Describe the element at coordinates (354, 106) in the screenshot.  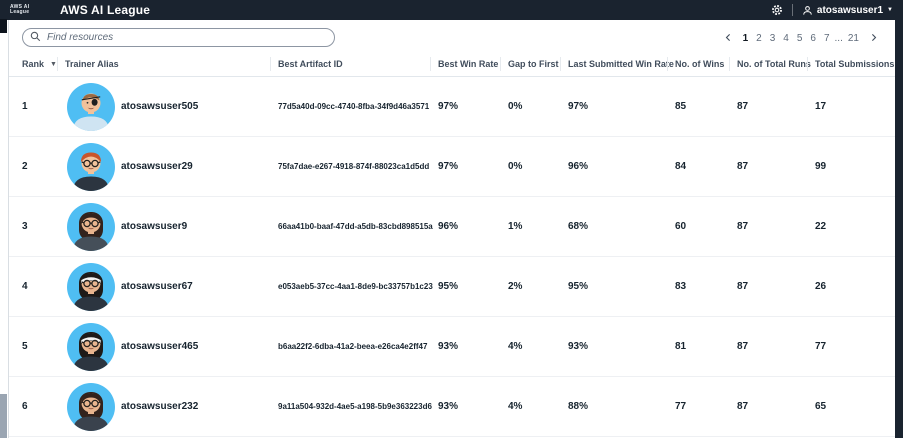
I see `best-artifact-id-cell: 77d5a40d-09cc-4740-8fba-34f9d46a3571` at that location.